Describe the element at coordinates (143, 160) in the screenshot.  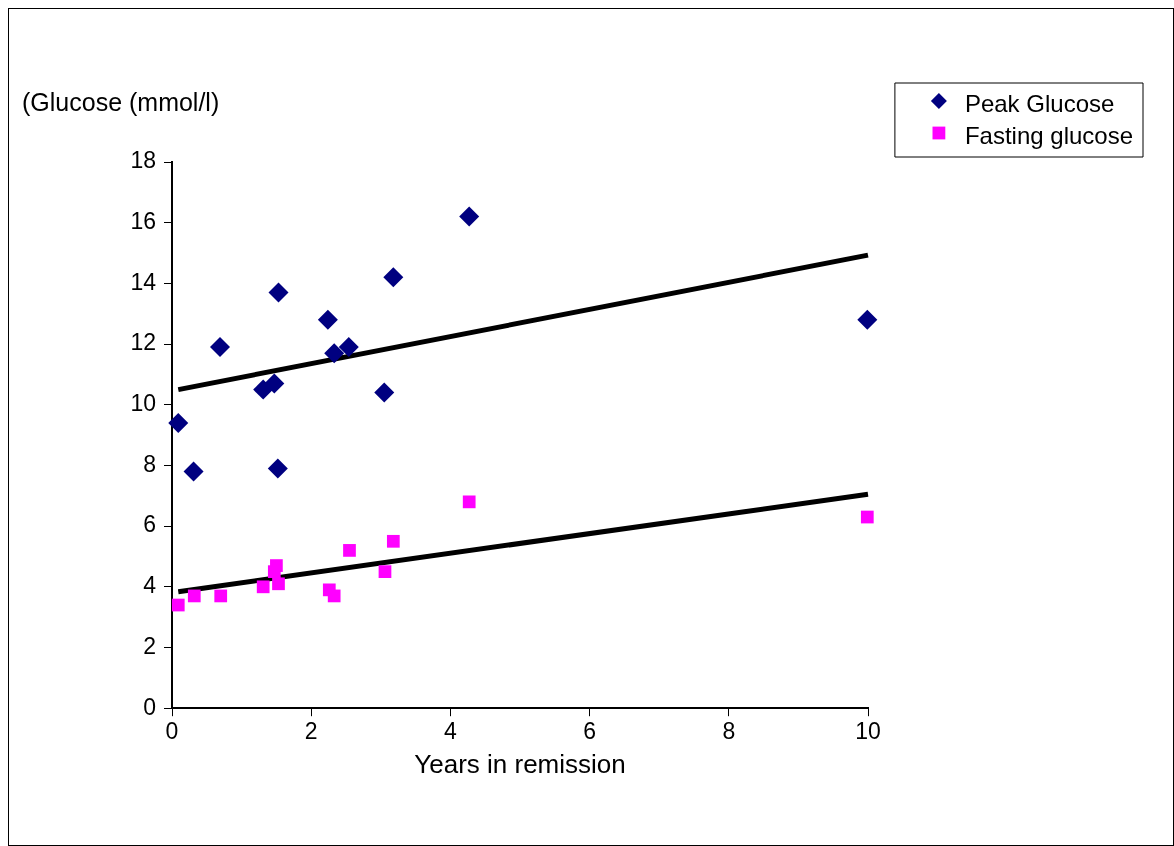
I see `y-tick-label: 18` at that location.